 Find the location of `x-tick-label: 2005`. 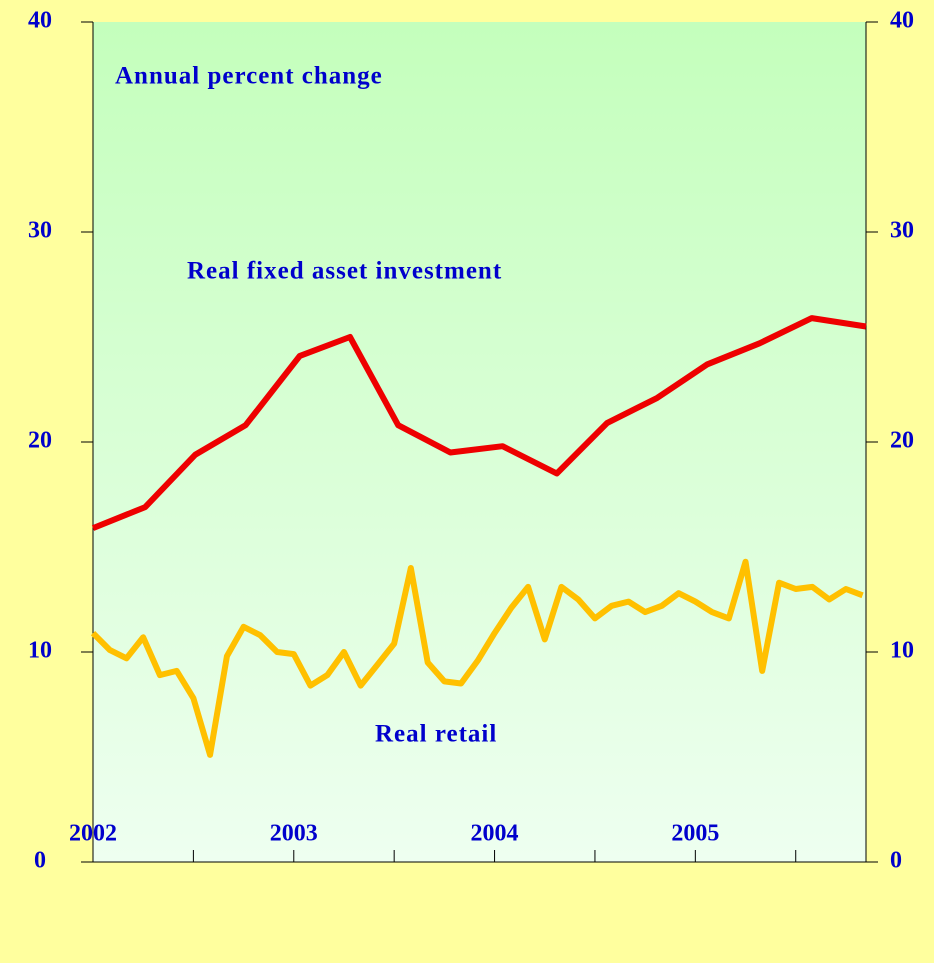

x-tick-label: 2005 is located at coordinates (695, 834).